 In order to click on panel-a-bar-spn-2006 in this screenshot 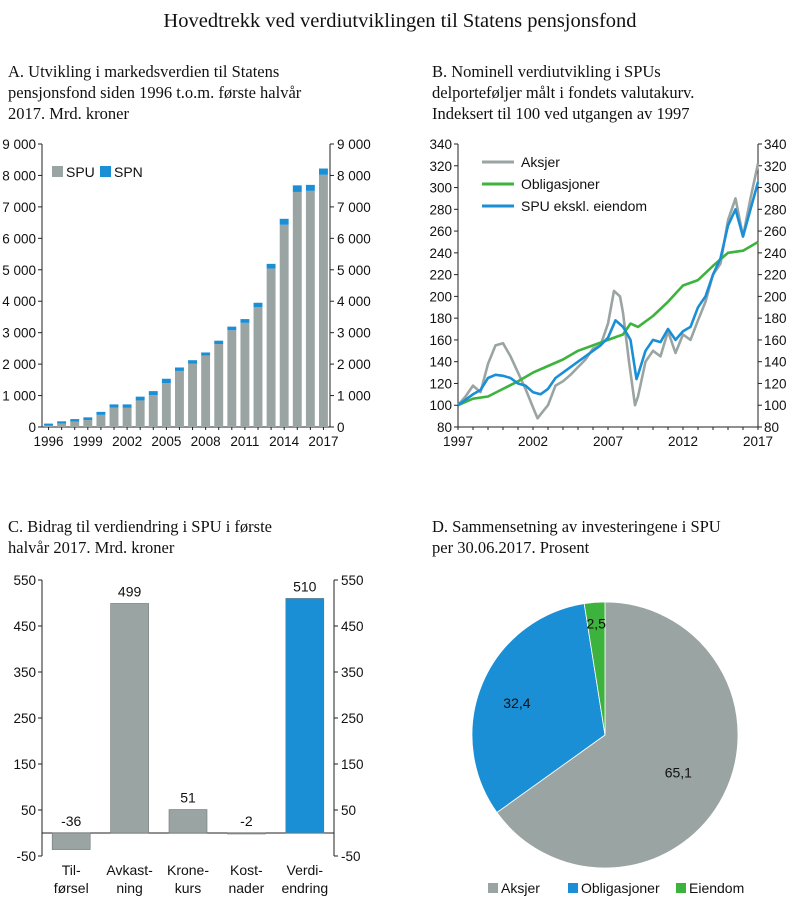, I will do `click(179, 369)`.